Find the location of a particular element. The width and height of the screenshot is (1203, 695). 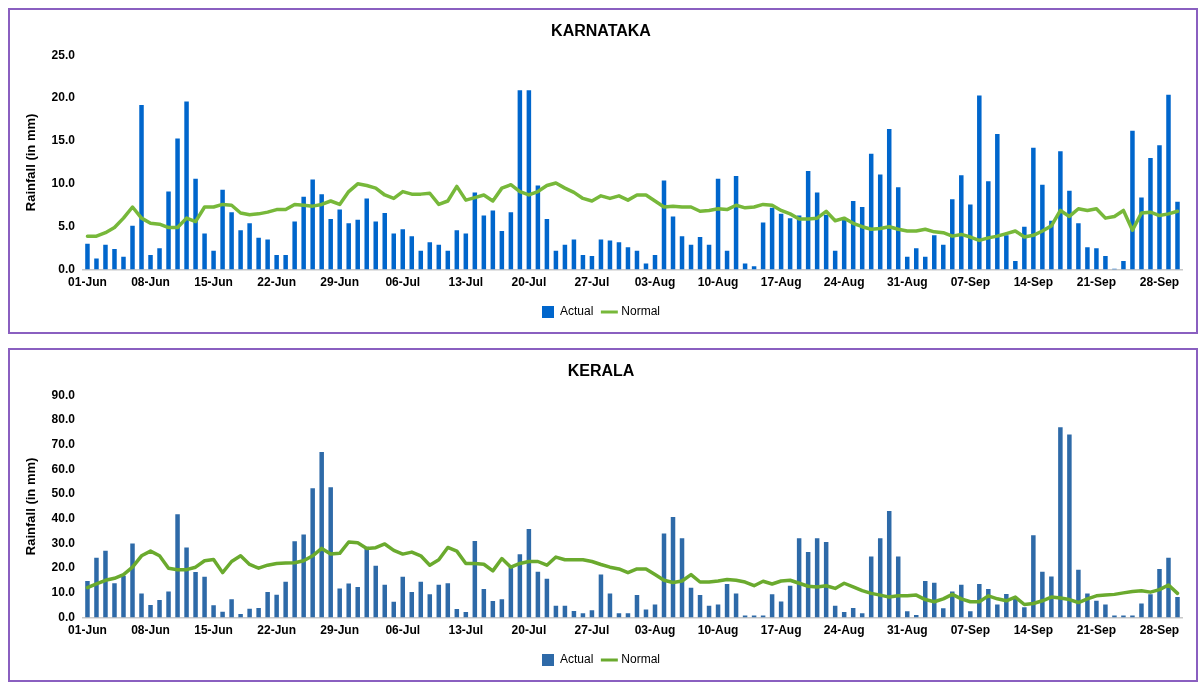

x-tick-label: 08-Jun is located at coordinates (150, 282).